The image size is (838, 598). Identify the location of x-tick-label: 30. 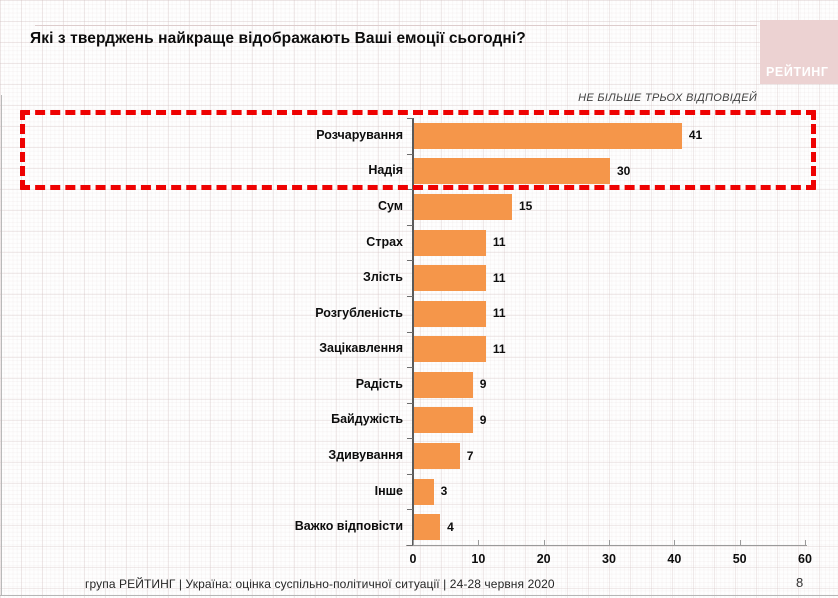
(609, 559).